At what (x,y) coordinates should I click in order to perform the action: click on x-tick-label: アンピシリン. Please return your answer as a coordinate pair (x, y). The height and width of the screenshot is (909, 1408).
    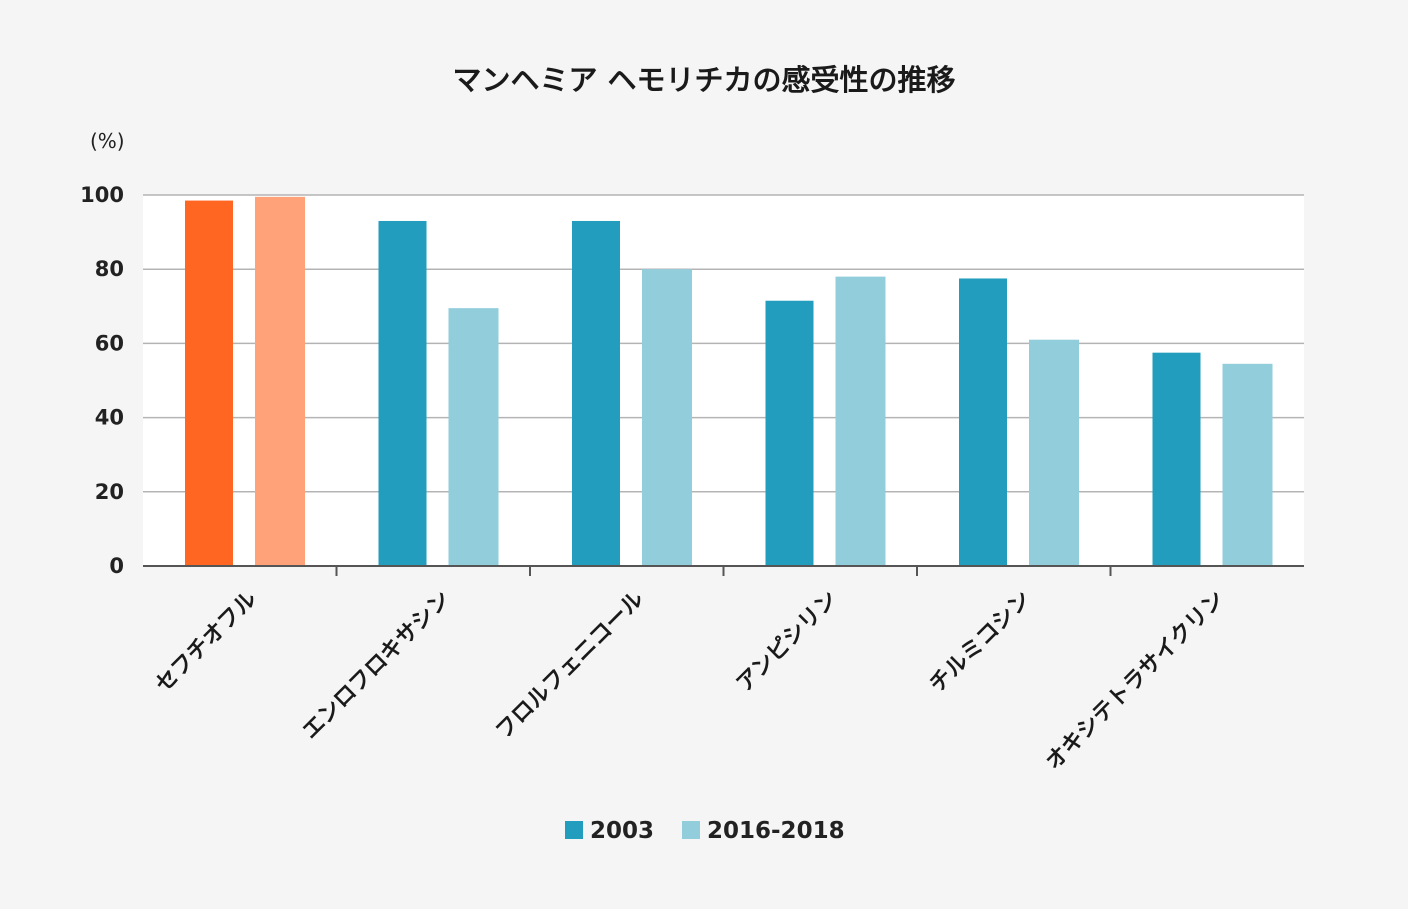
    Looking at the image, I should click on (787, 642).